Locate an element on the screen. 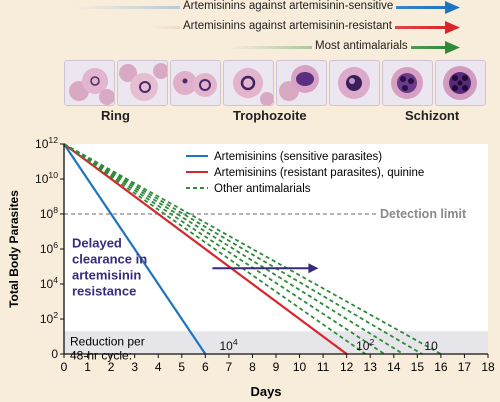  x-tick-label: 16 is located at coordinates (441, 367).